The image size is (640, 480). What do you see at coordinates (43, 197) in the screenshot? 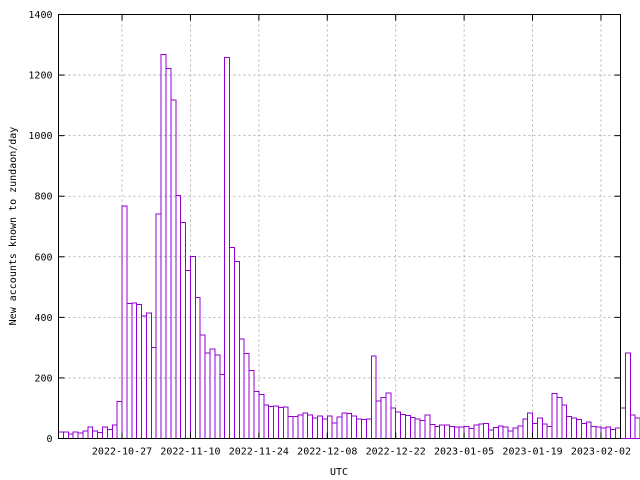
I see `y-tick-label: 800` at bounding box center [43, 197].